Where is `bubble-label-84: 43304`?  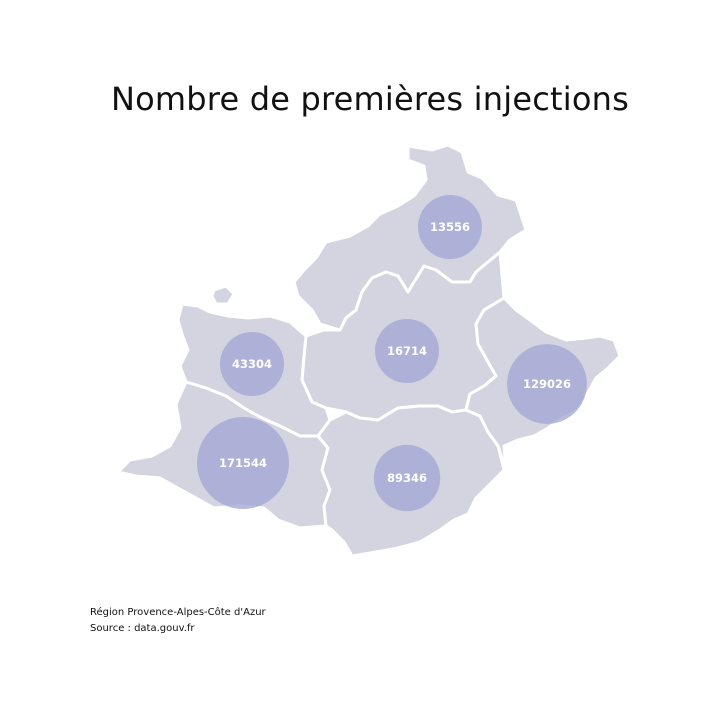 bubble-label-84: 43304 is located at coordinates (252, 364).